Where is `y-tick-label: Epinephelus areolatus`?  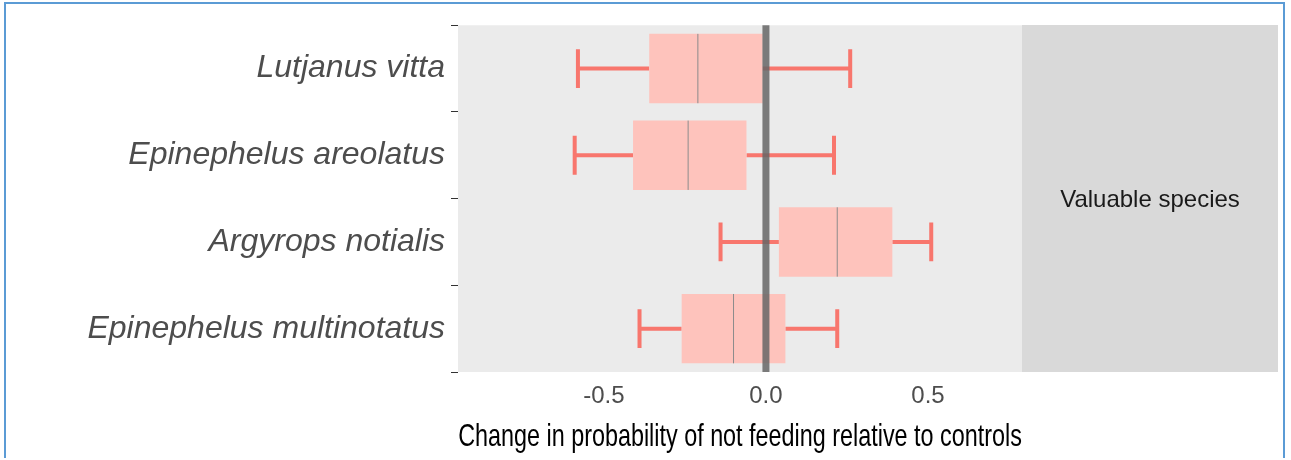 y-tick-label: Epinephelus areolatus is located at coordinates (286, 153).